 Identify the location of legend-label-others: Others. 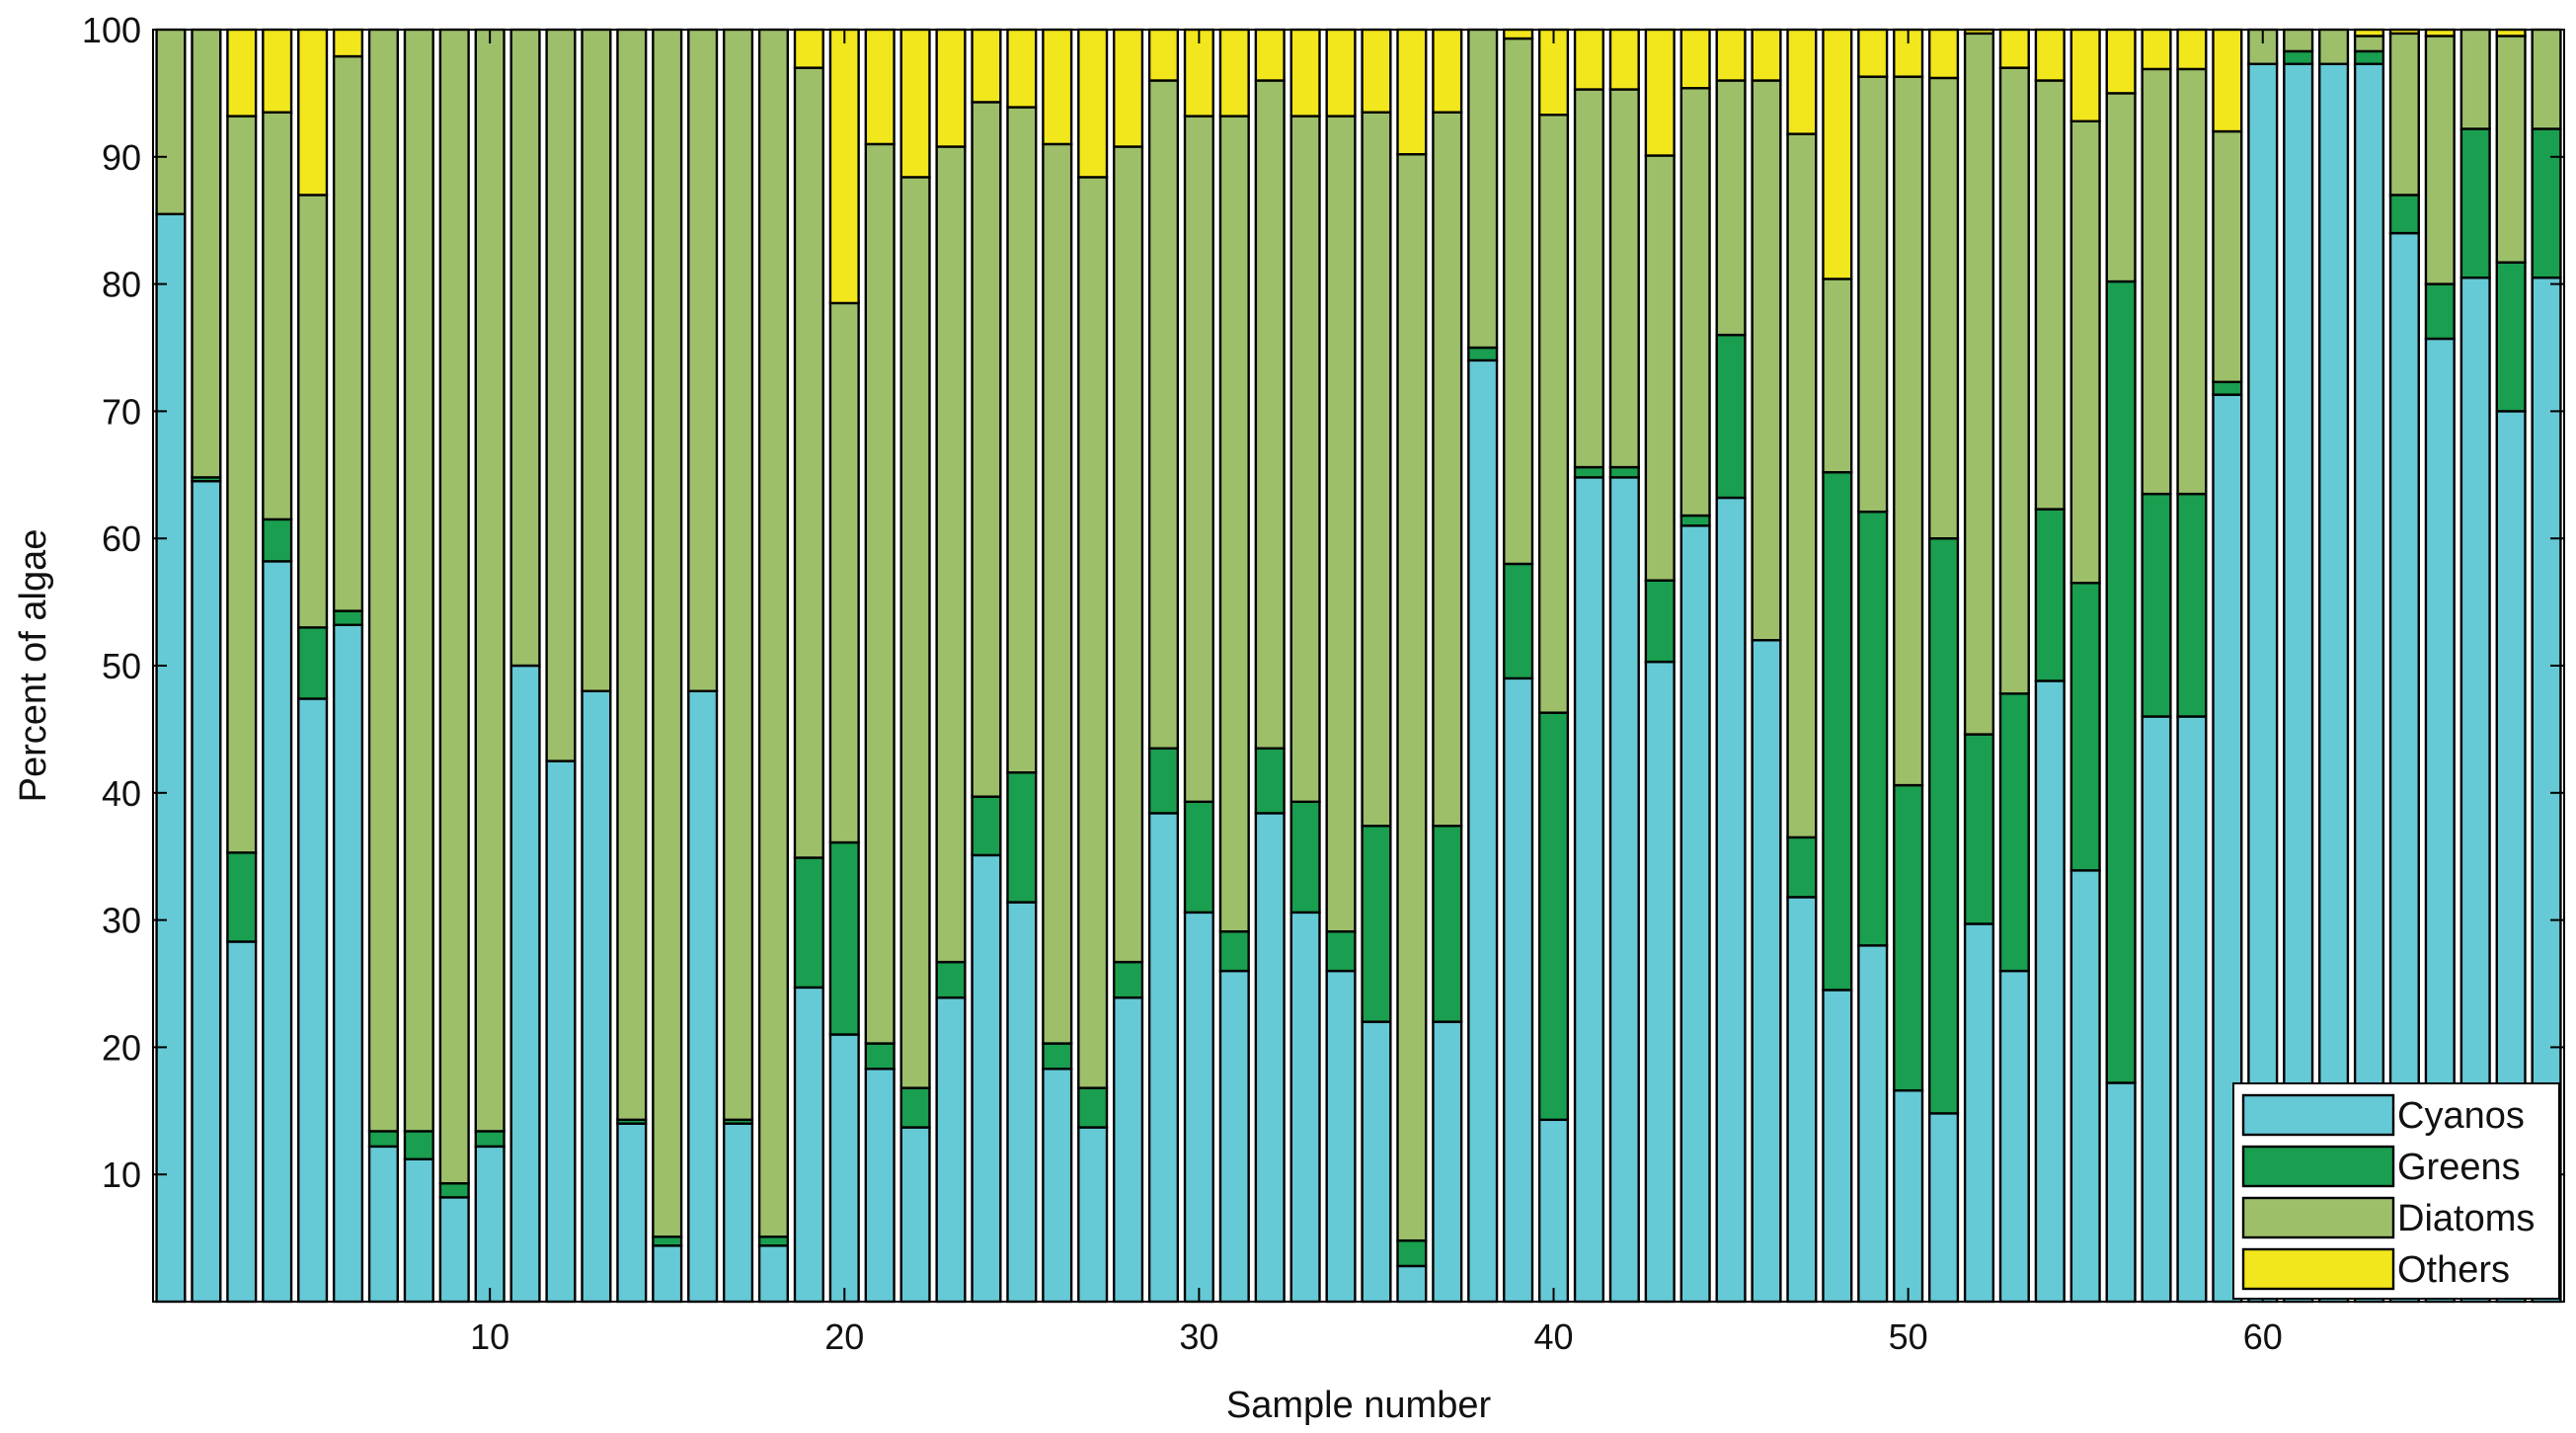
(2453, 1270).